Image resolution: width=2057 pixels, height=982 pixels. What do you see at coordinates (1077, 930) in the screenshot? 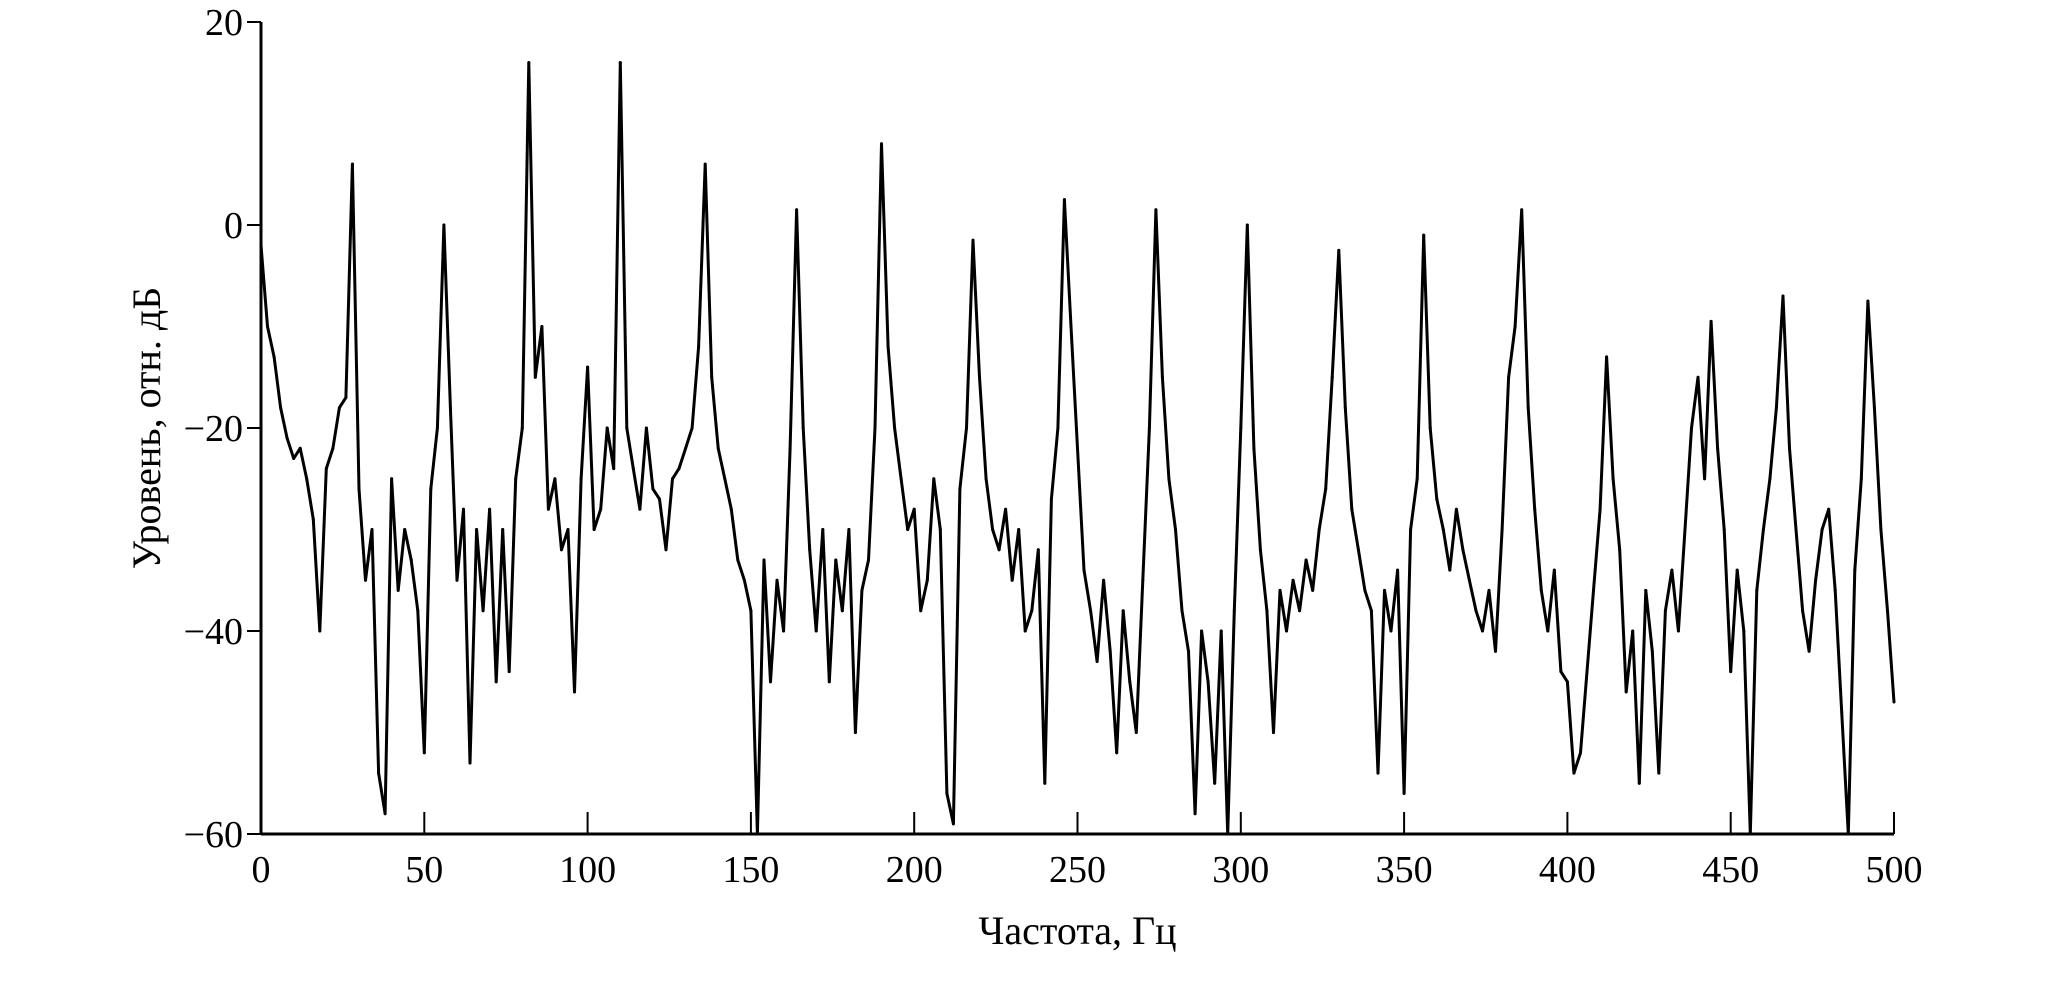
I see `x-axis-label: Частота, Гц` at bounding box center [1077, 930].